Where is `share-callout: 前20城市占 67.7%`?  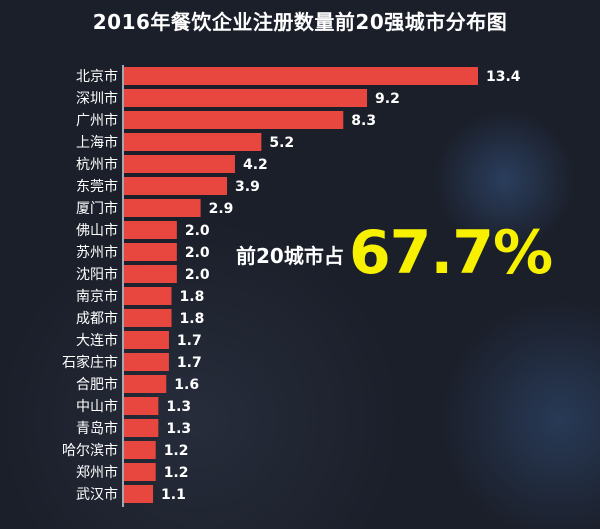 share-callout: 前20城市占 67.7% is located at coordinates (394, 253).